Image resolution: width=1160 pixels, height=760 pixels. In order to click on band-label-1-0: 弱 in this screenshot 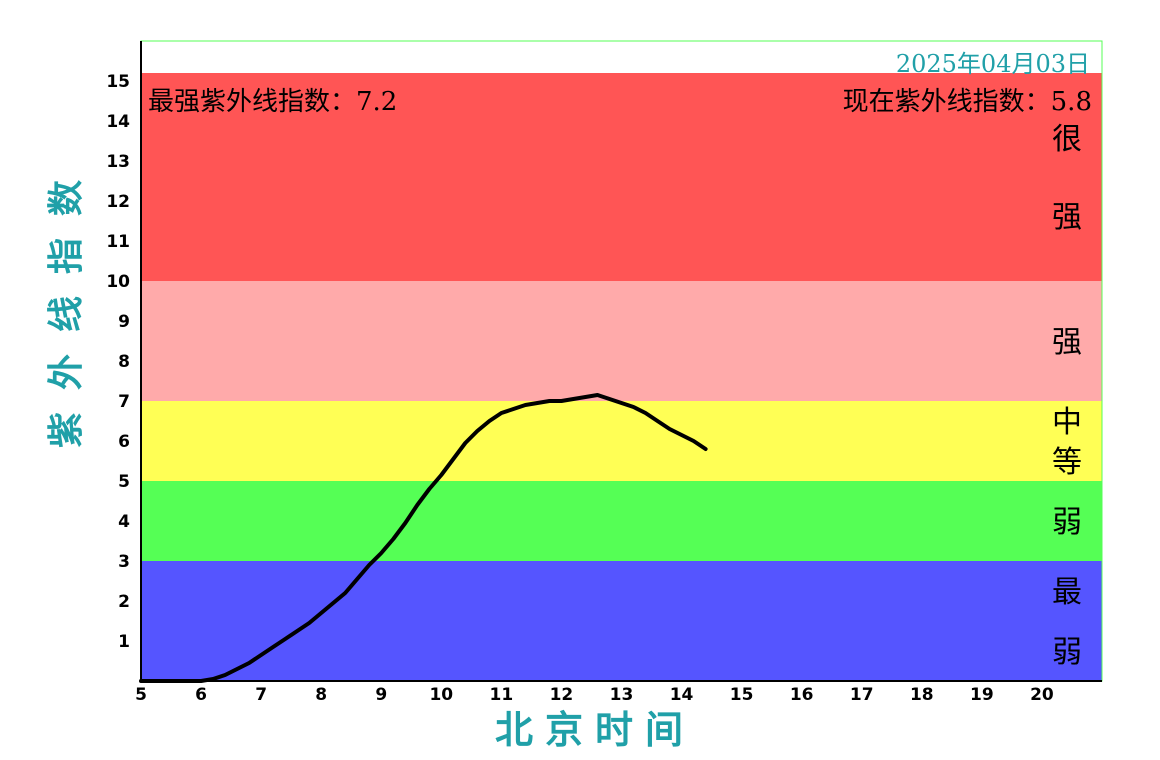, I will do `click(1067, 522)`.